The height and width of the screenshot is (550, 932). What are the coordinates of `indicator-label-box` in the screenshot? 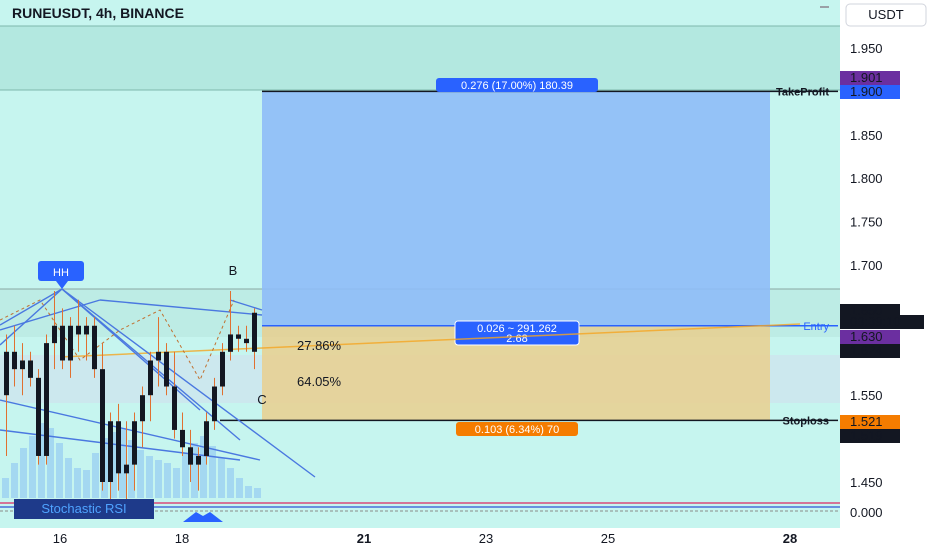 It's located at (84, 509).